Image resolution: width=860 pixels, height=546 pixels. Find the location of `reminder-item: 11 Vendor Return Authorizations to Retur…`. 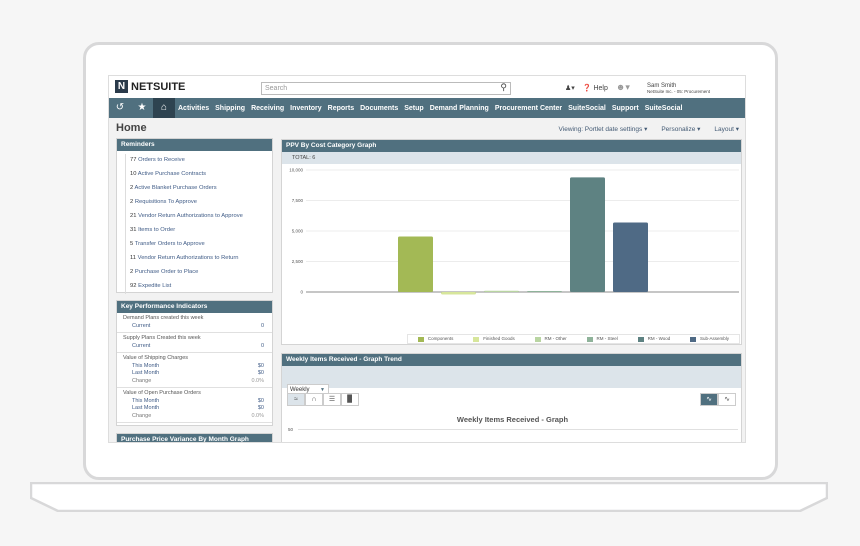

reminder-item: 11 Vendor Return Authorizations to Retur… is located at coordinates (198, 259).